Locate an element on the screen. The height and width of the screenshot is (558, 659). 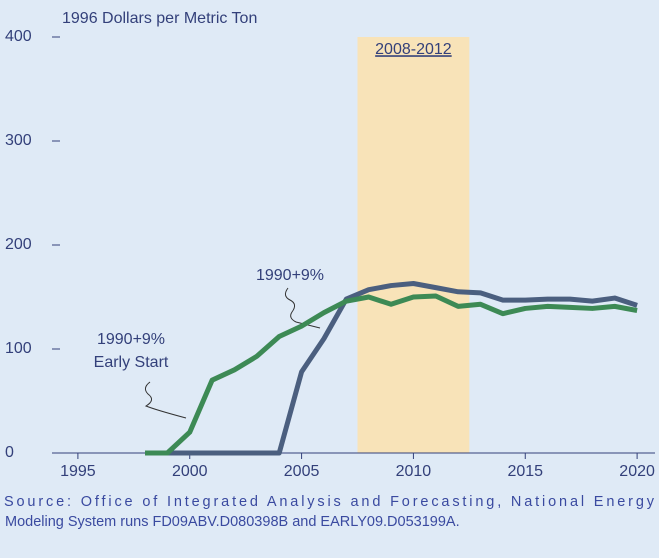
y-tick-label: 100 is located at coordinates (18, 348).